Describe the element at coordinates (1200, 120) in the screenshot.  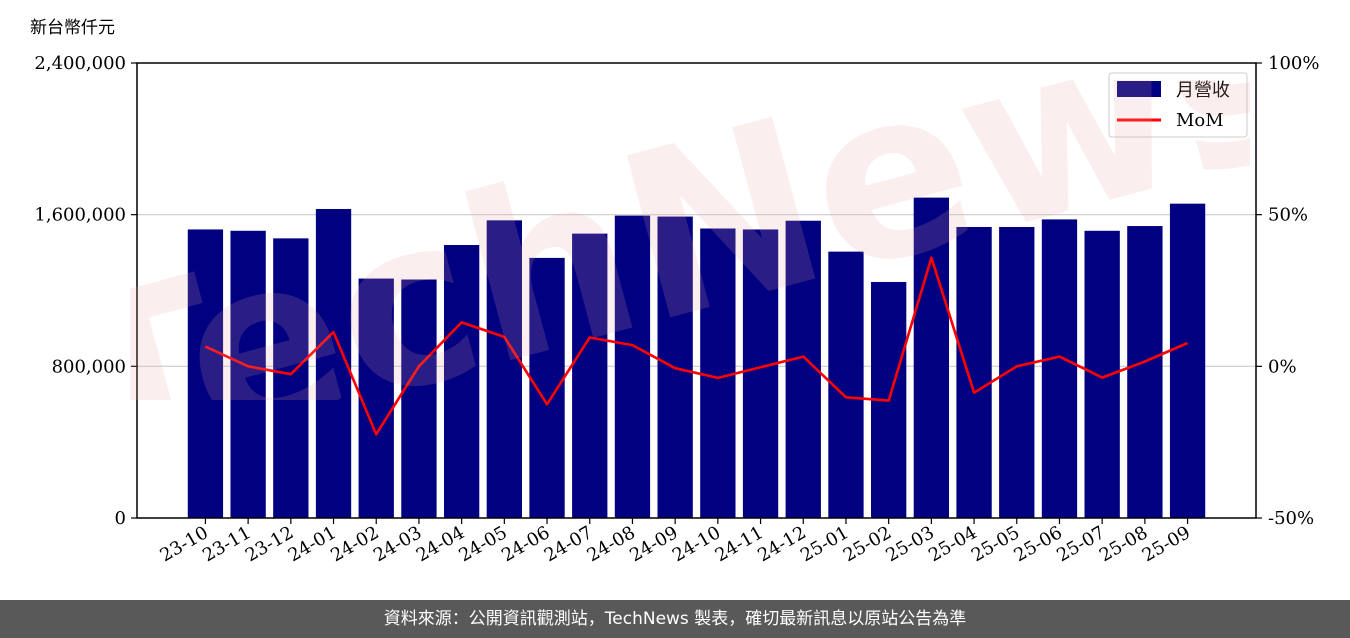
I see `legend-label-mom: MoM` at that location.